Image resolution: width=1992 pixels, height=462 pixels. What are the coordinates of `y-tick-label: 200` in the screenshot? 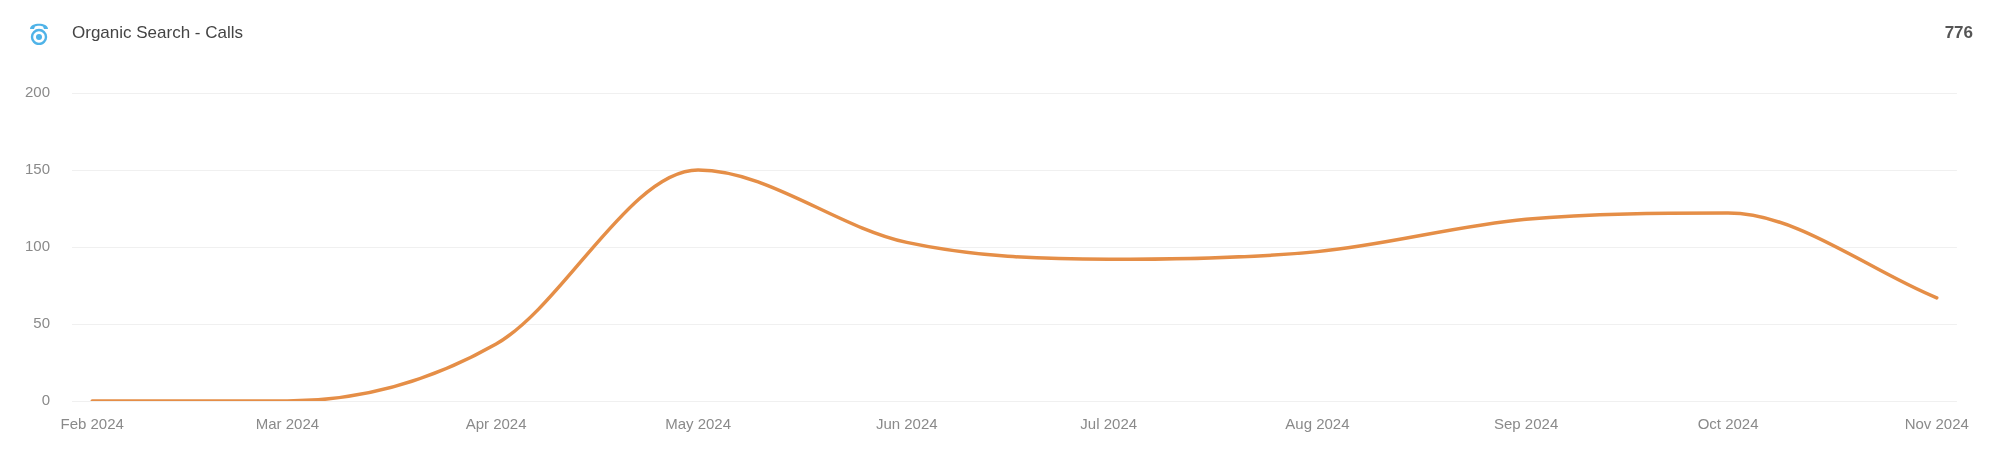 It's located at (37, 92).